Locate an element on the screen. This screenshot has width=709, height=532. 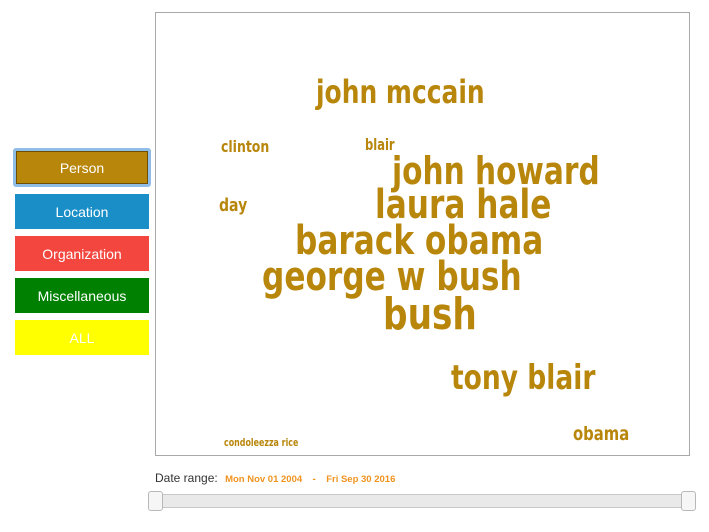
word-condoleezza-rice: condoleezza rice is located at coordinates (261, 442).